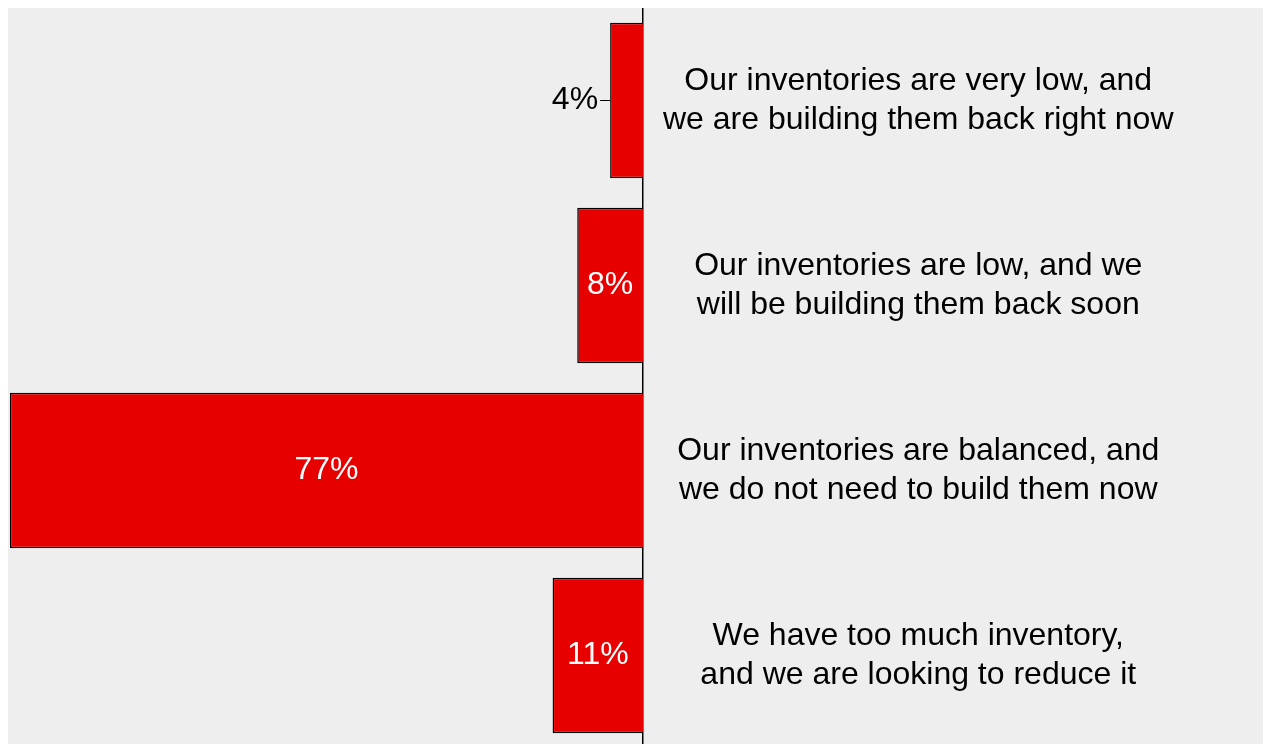  What do you see at coordinates (918, 653) in the screenshot?
I see `y-tick-label: We have too much inventory, and we are looking to reduce it` at bounding box center [918, 653].